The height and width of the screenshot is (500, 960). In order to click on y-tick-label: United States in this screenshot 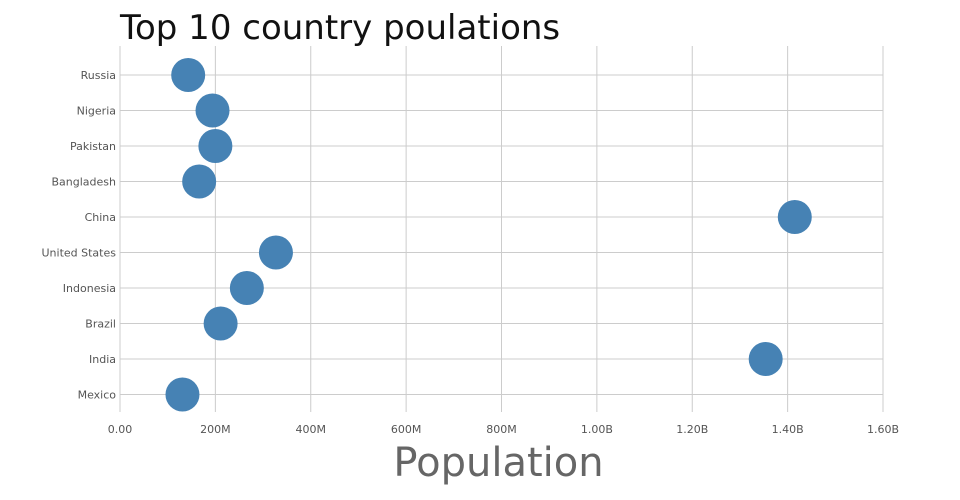, I will do `click(79, 253)`.